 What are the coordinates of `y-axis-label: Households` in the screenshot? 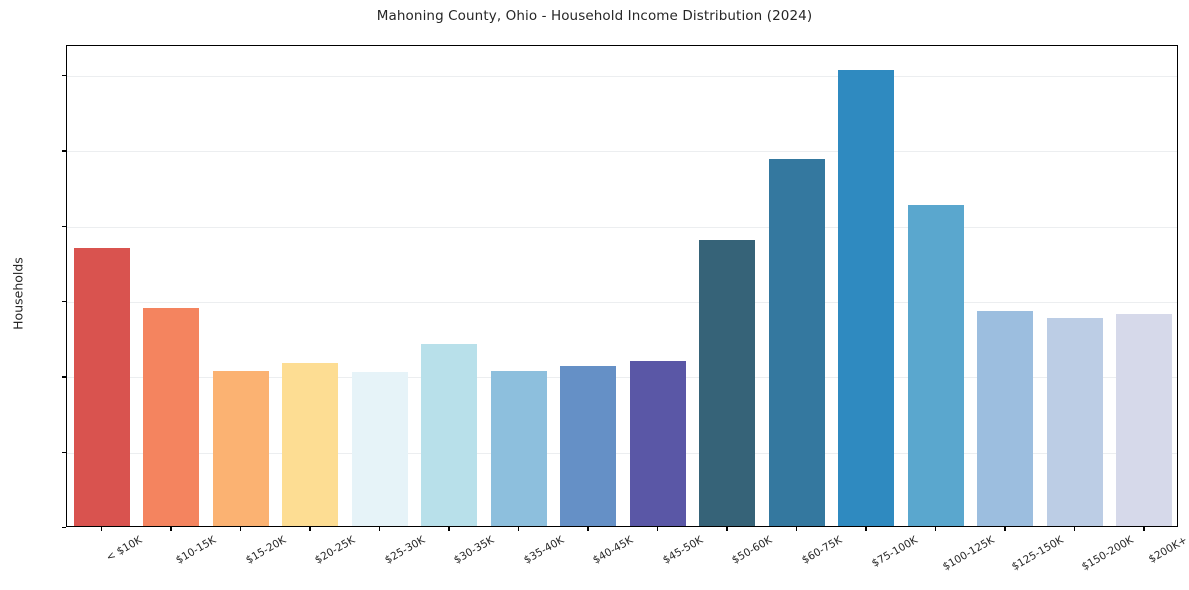 It's located at (18, 293).